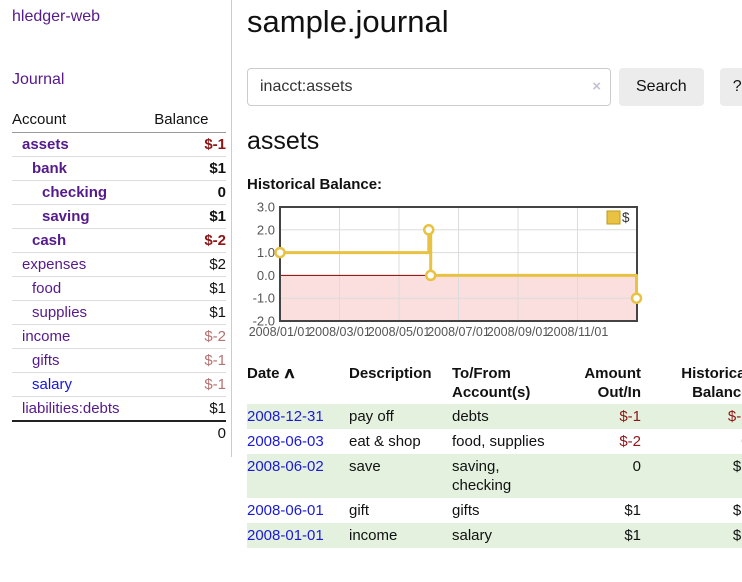  I want to click on account-balance: $-2, so click(190, 336).